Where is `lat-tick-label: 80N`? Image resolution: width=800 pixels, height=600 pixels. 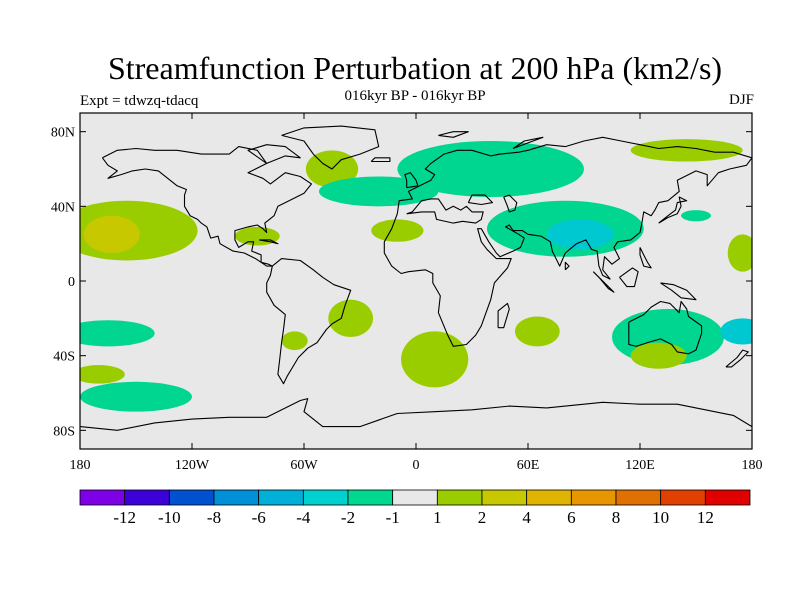 lat-tick-label: 80N is located at coordinates (63, 133).